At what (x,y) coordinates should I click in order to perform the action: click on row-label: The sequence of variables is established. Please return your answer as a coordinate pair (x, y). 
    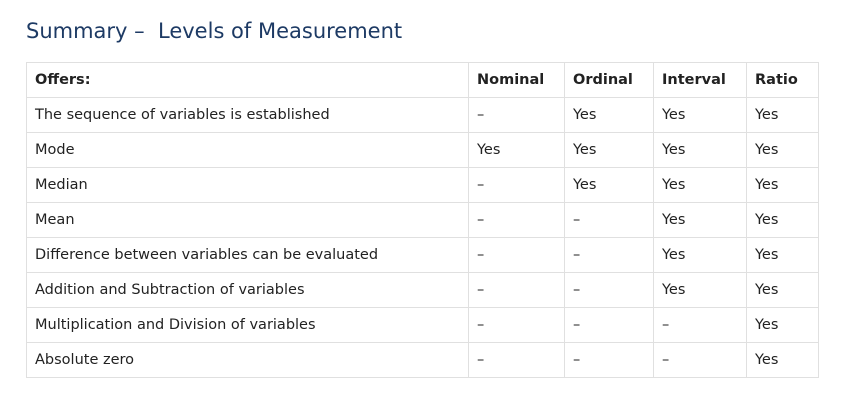
    Looking at the image, I should click on (247, 115).